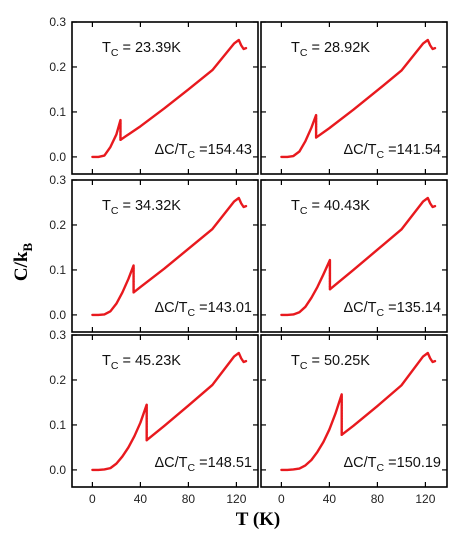  I want to click on delta-c-ratio-label: ΔC/TC =143.01, so click(204, 309).